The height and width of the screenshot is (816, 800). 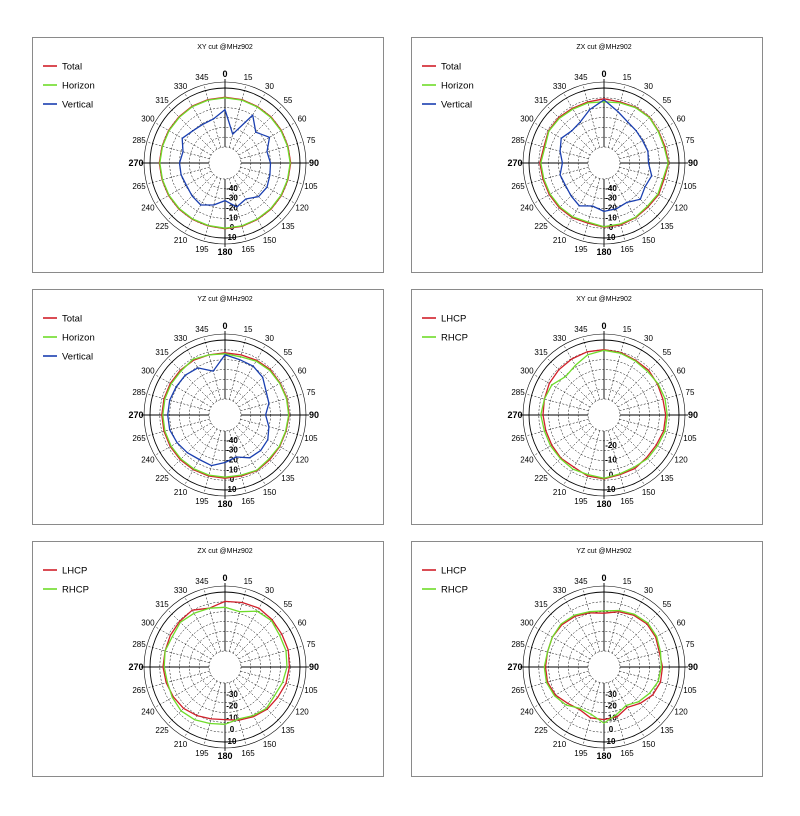 I want to click on angle-tick-label: 345, so click(x=581, y=581).